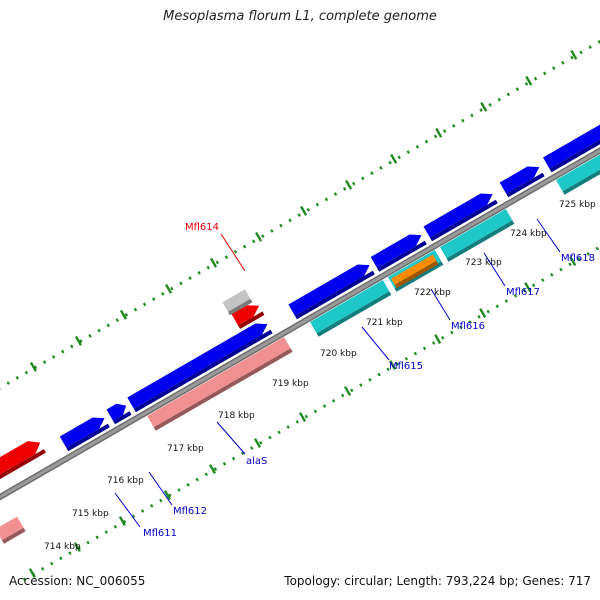  I want to click on feature-alas, so click(197, 366).